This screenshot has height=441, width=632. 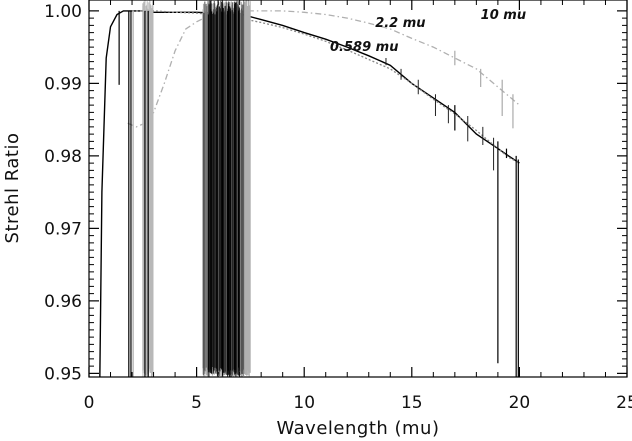 I want to click on x-tick-label: 10, so click(x=304, y=403).